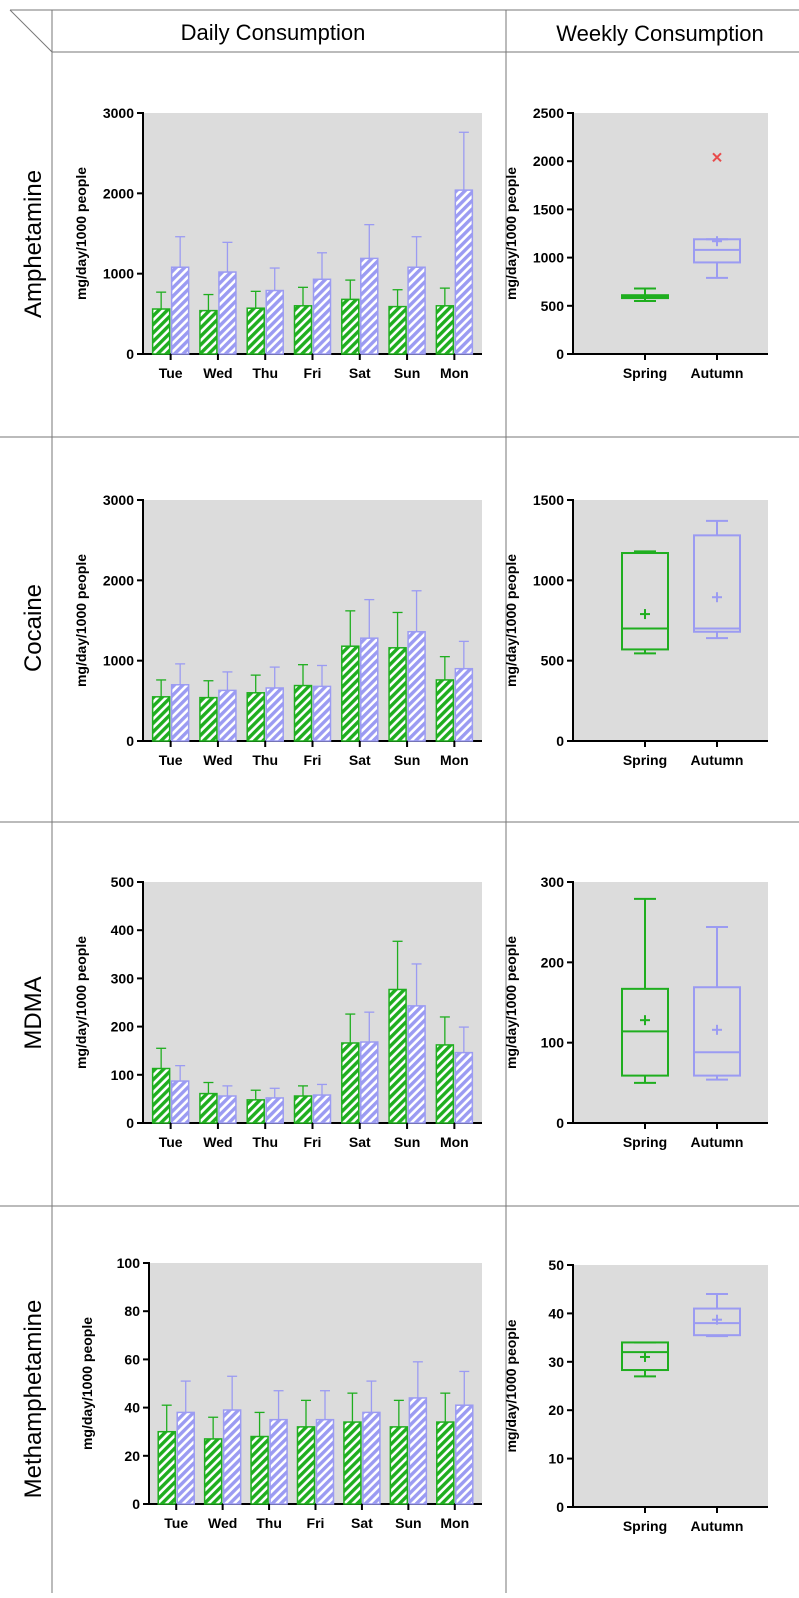  What do you see at coordinates (313, 760) in the screenshot?
I see `x-tick-label: Fri` at bounding box center [313, 760].